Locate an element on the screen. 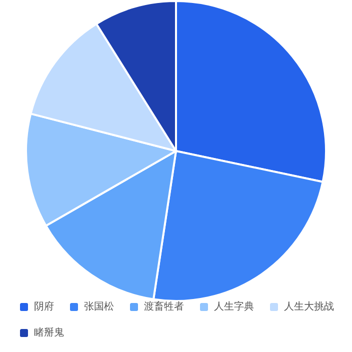 Image resolution: width=352 pixels, height=352 pixels. legend-label: 阴府 is located at coordinates (44, 306).